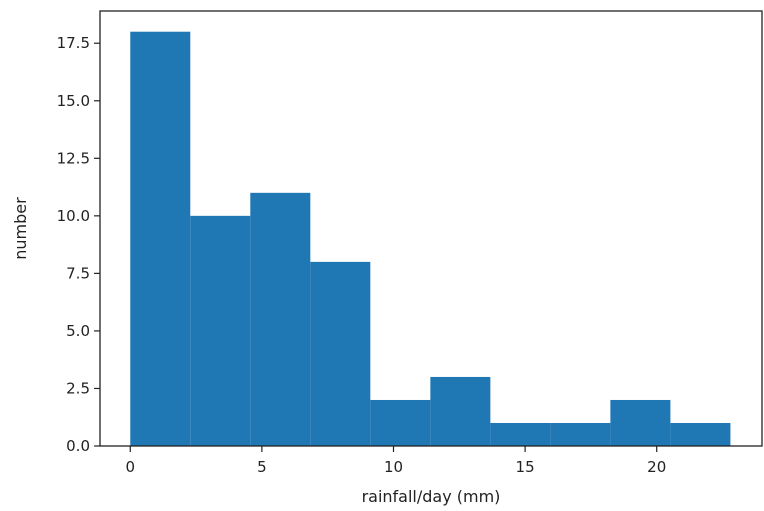 The height and width of the screenshot is (511, 764). What do you see at coordinates (78, 331) in the screenshot?
I see `y-tick-label: 5.0` at bounding box center [78, 331].